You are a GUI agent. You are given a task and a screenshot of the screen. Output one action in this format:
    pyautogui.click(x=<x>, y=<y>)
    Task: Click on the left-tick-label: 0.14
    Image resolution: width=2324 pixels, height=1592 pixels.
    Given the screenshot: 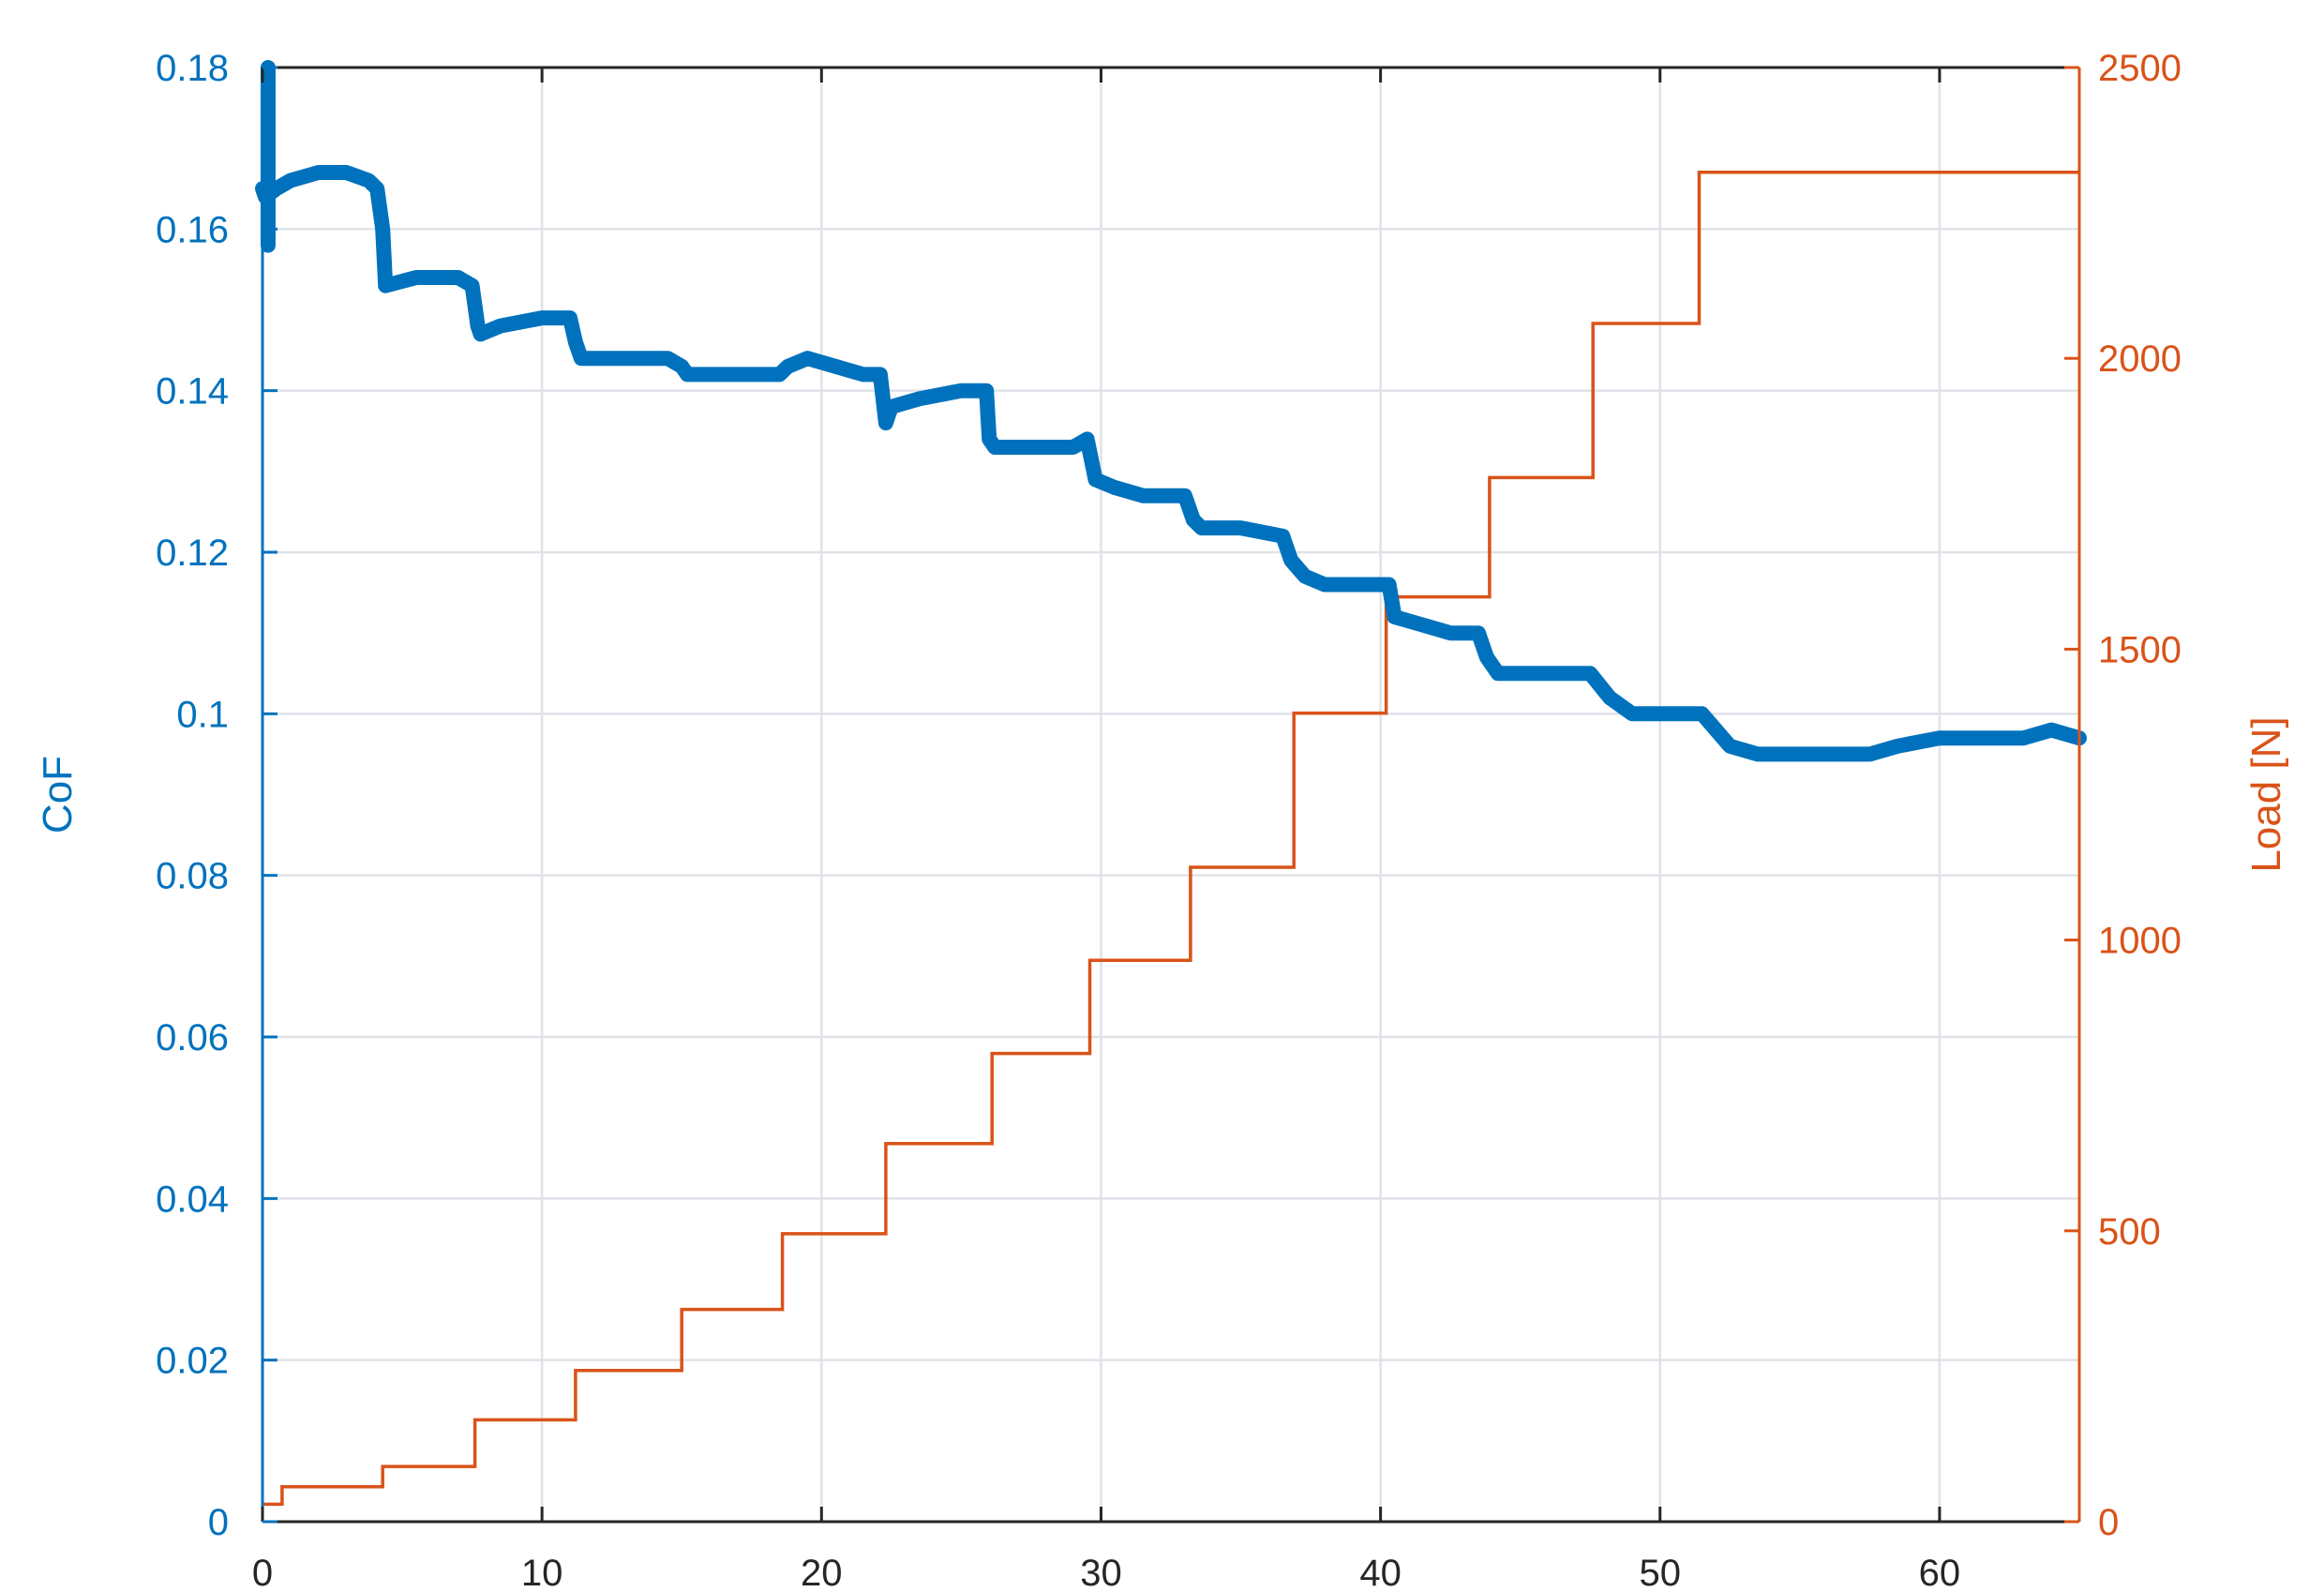 What is the action you would take?
    pyautogui.click(x=193, y=392)
    